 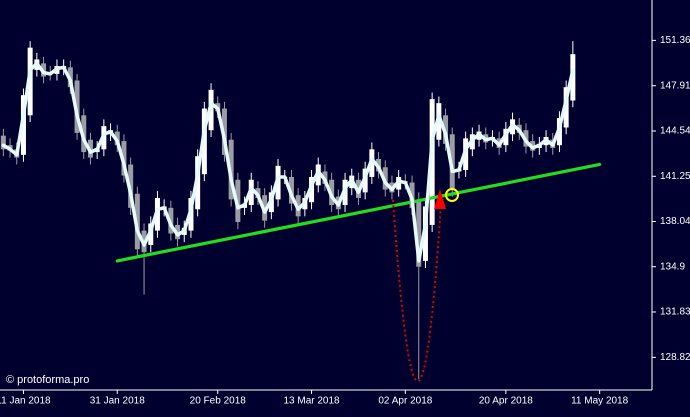 I want to click on y-tick-label: 131.83, so click(x=675, y=312).